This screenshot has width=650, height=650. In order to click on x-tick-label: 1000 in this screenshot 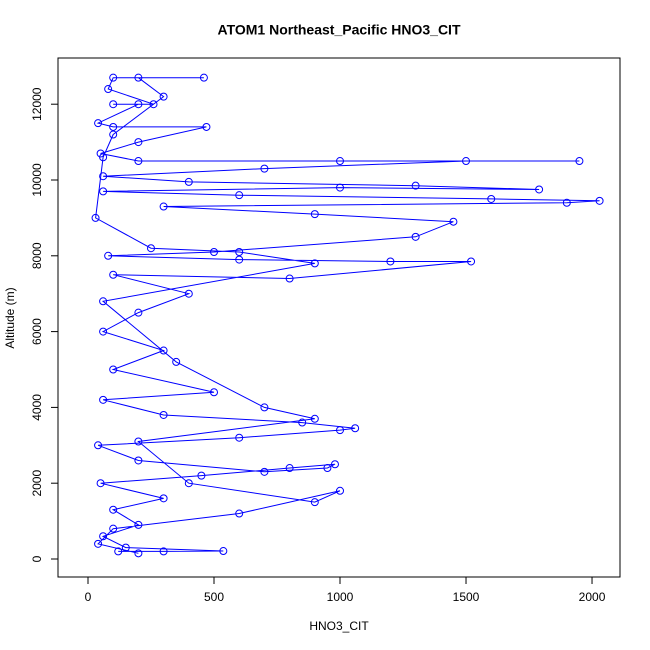, I will do `click(340, 597)`.